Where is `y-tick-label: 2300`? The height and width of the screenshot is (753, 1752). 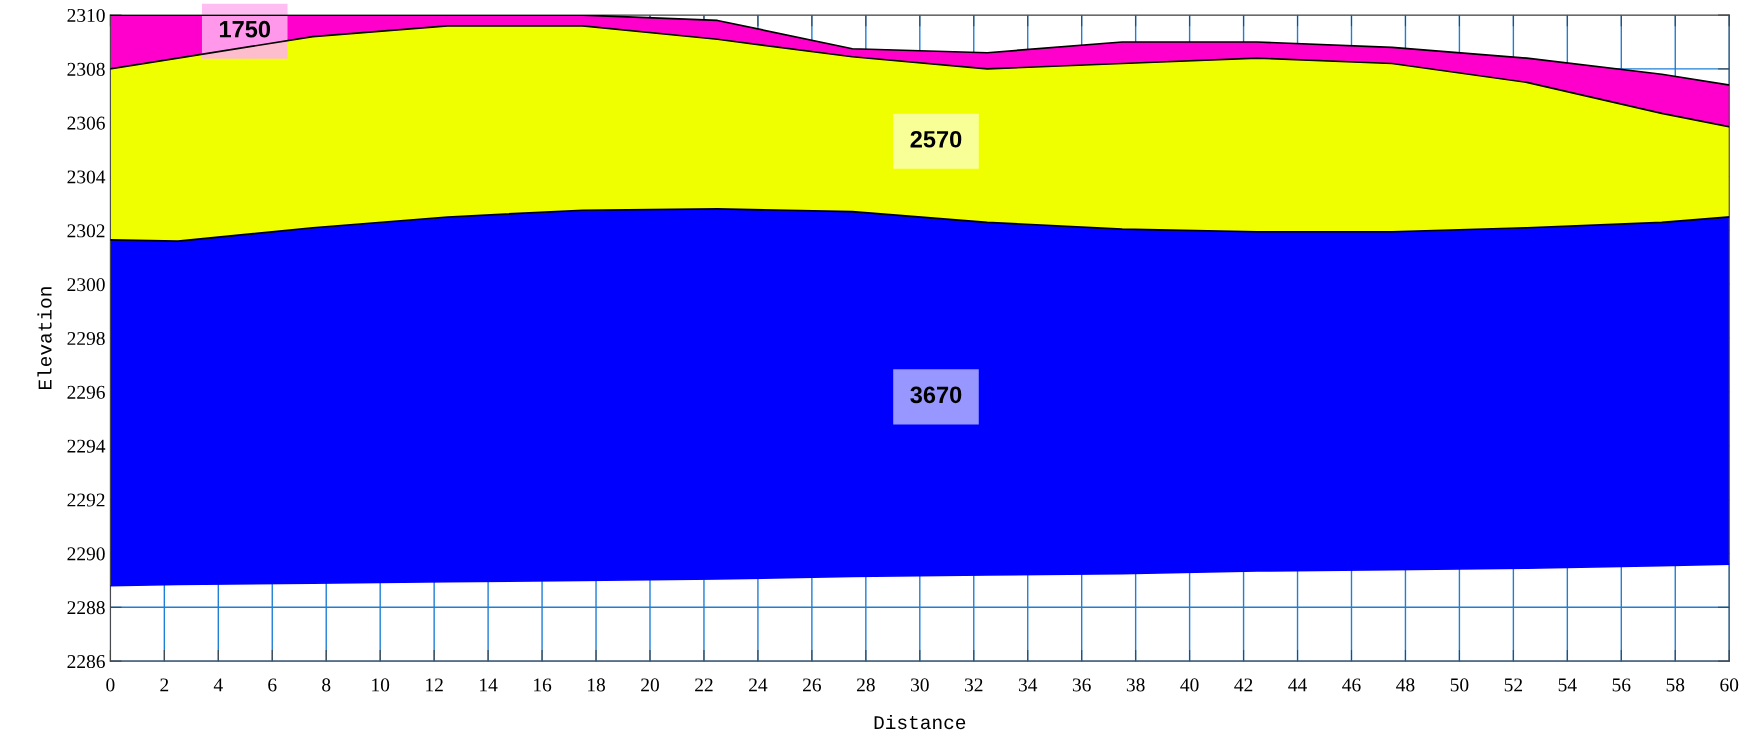
y-tick-label: 2300 is located at coordinates (86, 285).